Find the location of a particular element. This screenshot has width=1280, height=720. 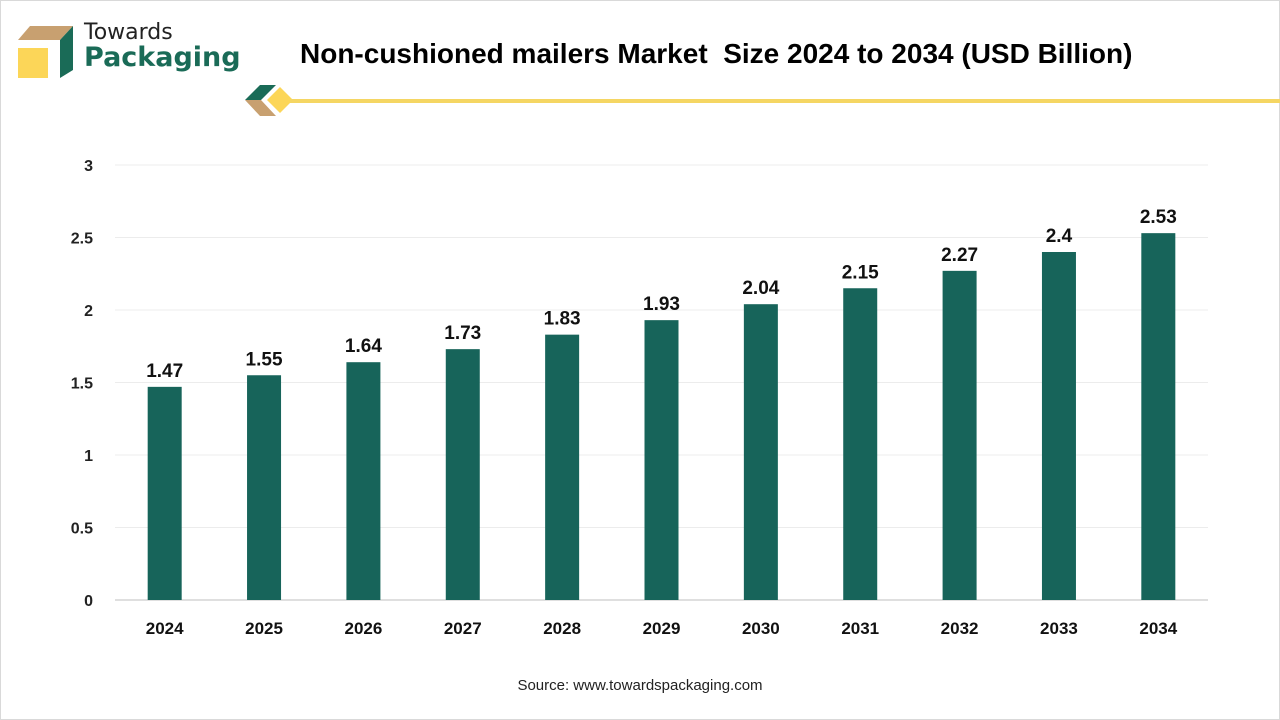

bar-2025 is located at coordinates (264, 487).